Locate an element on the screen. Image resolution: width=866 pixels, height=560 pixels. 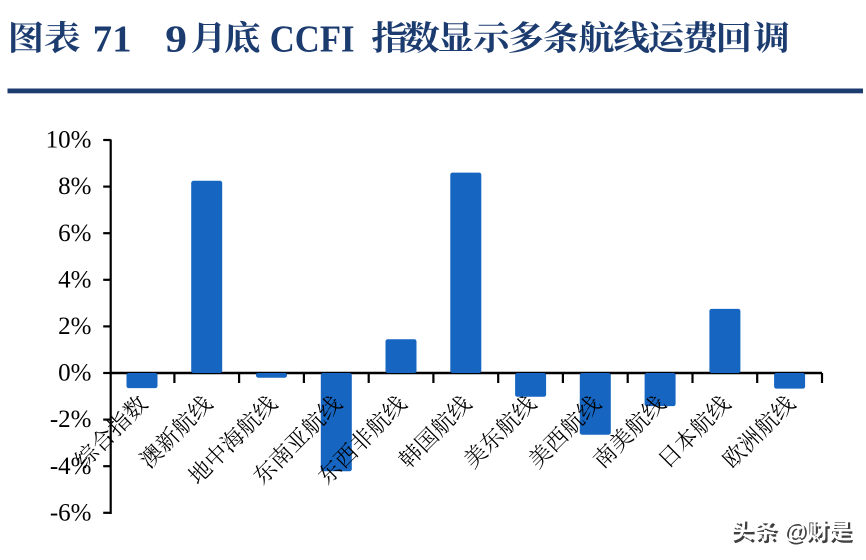
svg-text: 71 is located at coordinates (112, 40).